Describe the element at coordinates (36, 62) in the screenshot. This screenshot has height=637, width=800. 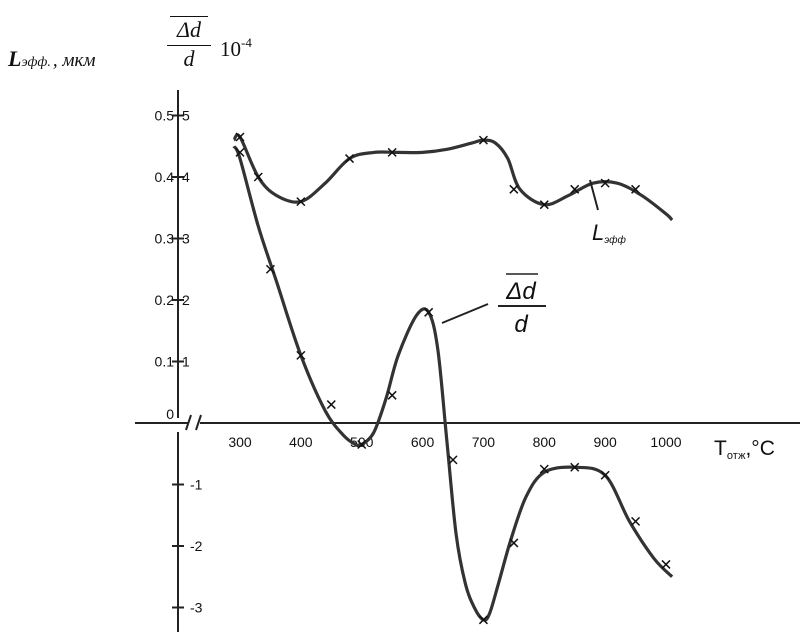
I see `y-axis-left-subscript: эфф.` at that location.